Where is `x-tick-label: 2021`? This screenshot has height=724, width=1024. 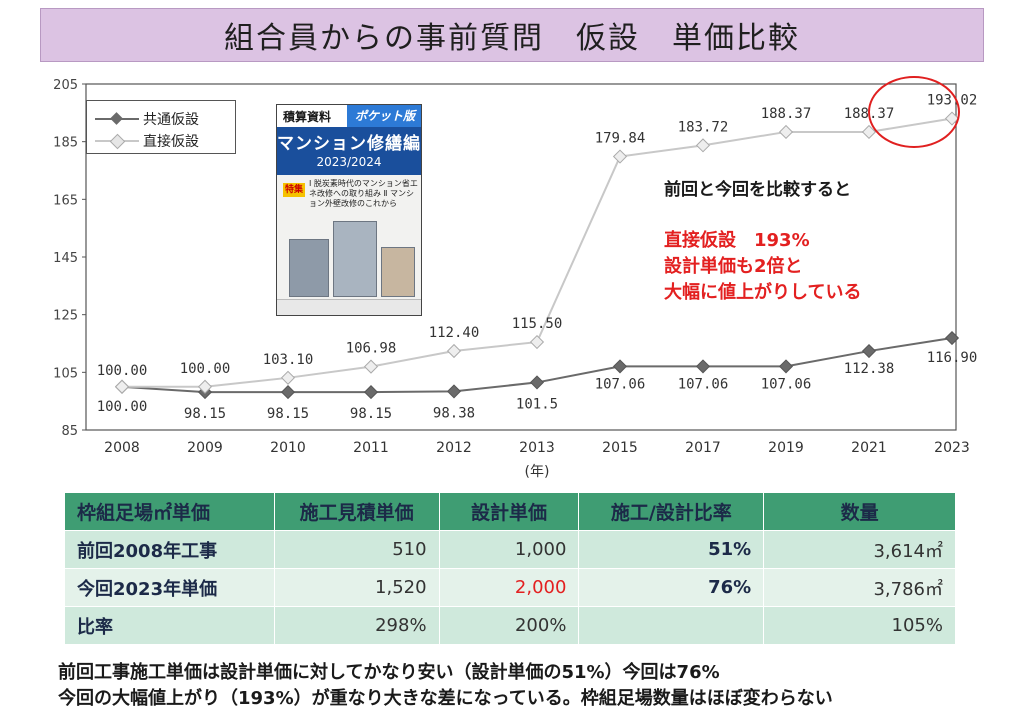
x-tick-label: 2021 is located at coordinates (869, 448).